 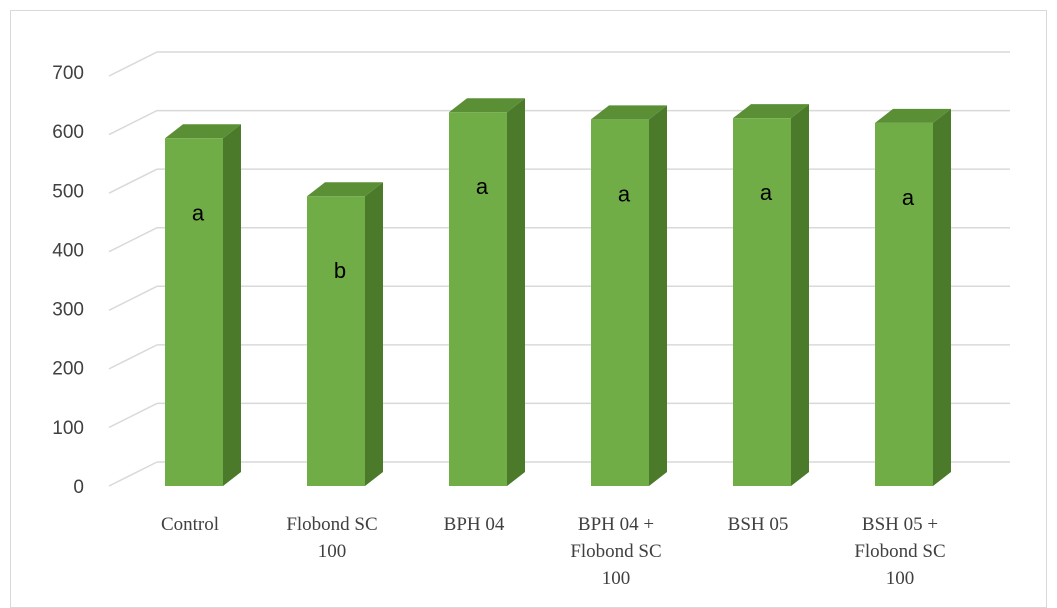 I want to click on y-tick-label: 500, so click(x=68, y=191).